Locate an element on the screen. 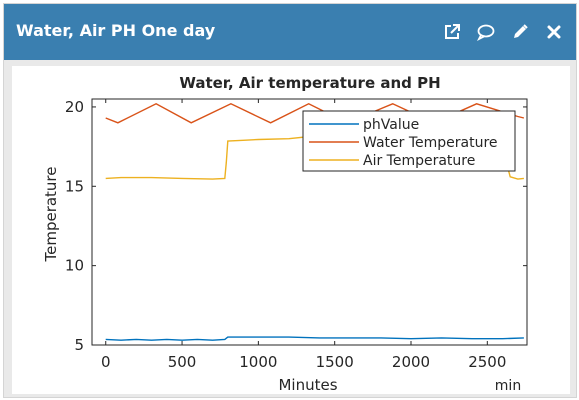 This screenshot has height=400, width=579. x-tick-label-2: 1000 is located at coordinates (258, 362).